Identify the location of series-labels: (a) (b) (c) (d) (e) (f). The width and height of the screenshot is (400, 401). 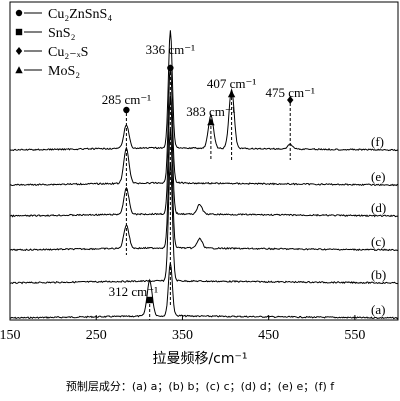
(378, 225).